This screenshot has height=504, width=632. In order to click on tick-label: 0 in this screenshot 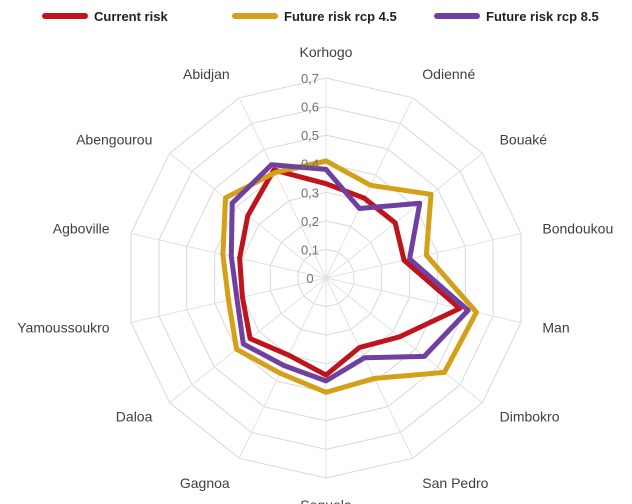, I will do `click(309, 278)`.